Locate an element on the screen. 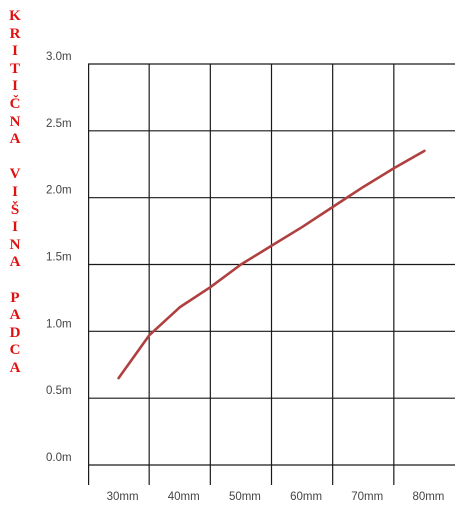 The width and height of the screenshot is (457, 518). y-tick-label: 1.5m is located at coordinates (59, 258).